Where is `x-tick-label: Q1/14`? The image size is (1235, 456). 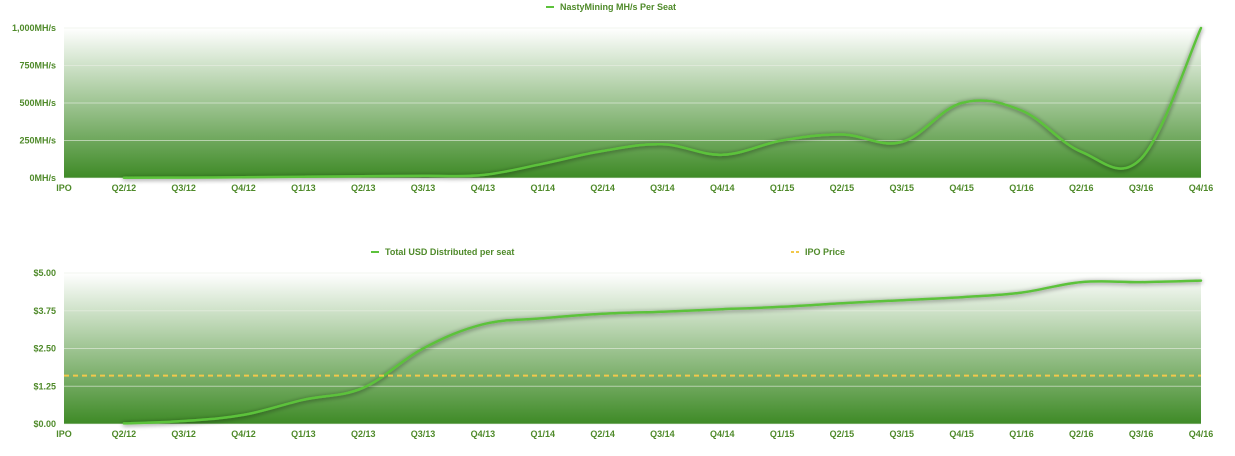 x-tick-label: Q1/14 is located at coordinates (542, 188).